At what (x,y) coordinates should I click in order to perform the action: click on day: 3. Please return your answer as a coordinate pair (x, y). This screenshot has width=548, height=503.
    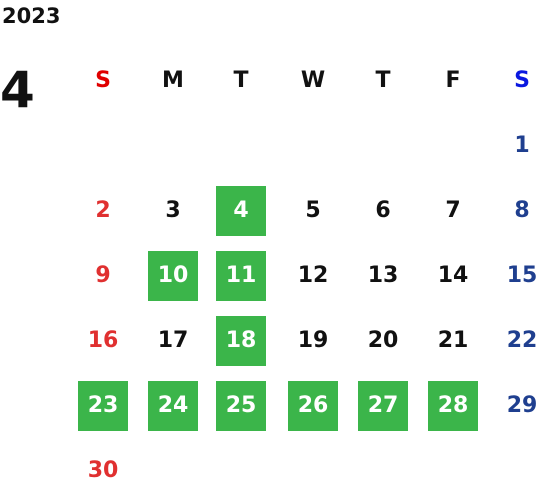
    Looking at the image, I should click on (173, 210).